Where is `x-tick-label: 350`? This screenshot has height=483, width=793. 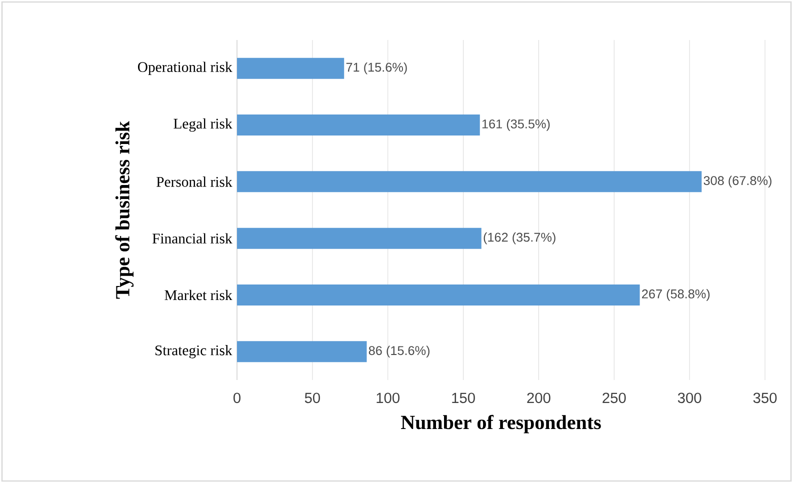 x-tick-label: 350 is located at coordinates (765, 398).